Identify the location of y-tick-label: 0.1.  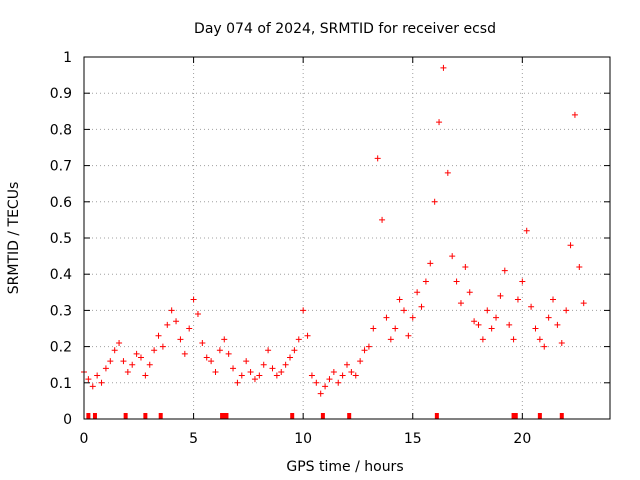
(61, 384).